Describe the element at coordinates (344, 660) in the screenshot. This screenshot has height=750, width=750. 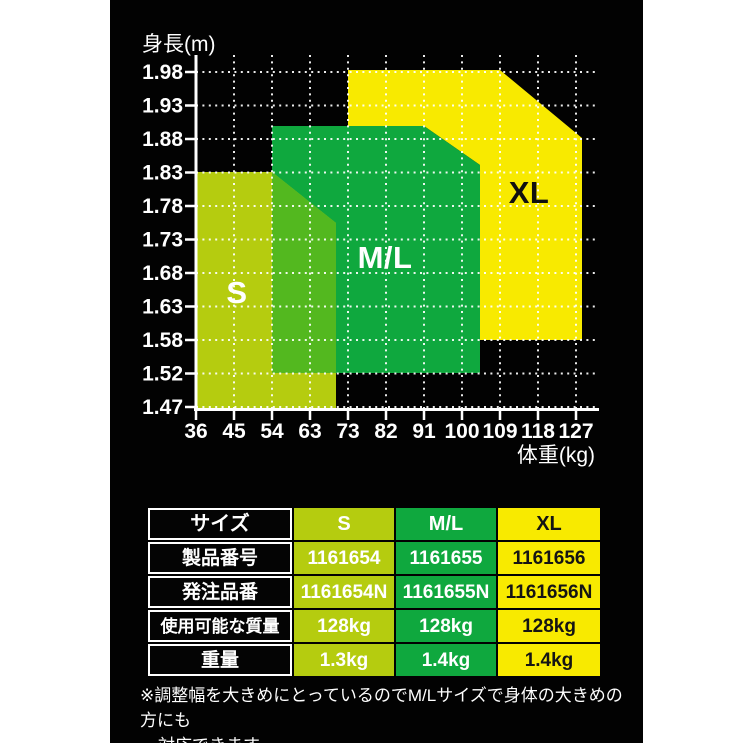
I see `table-cell: 1.3kg` at that location.